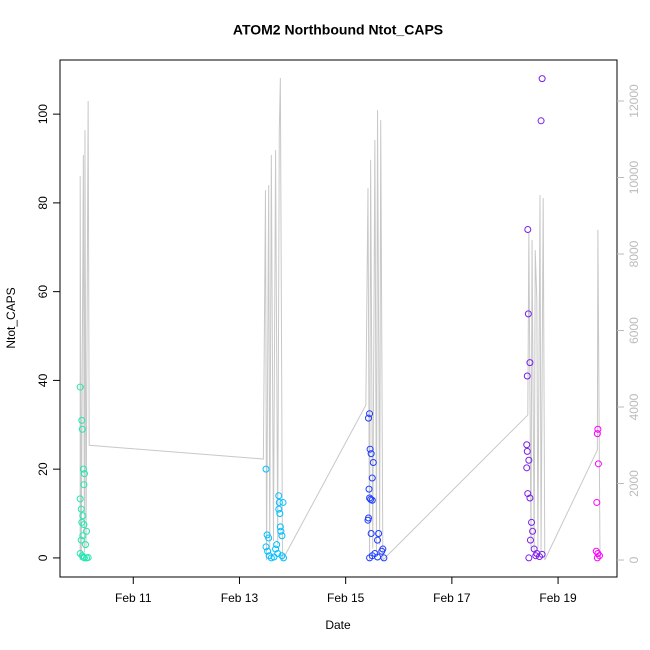 Image resolution: width=650 pixels, height=650 pixels. Describe the element at coordinates (634, 253) in the screenshot. I see `y2-tick-label: 8000` at that location.